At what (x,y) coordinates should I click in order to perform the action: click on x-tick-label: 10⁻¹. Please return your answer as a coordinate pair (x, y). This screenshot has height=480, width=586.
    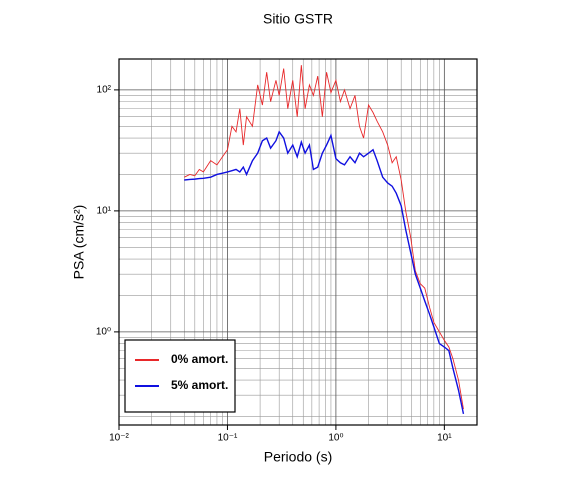
    Looking at the image, I should click on (228, 438).